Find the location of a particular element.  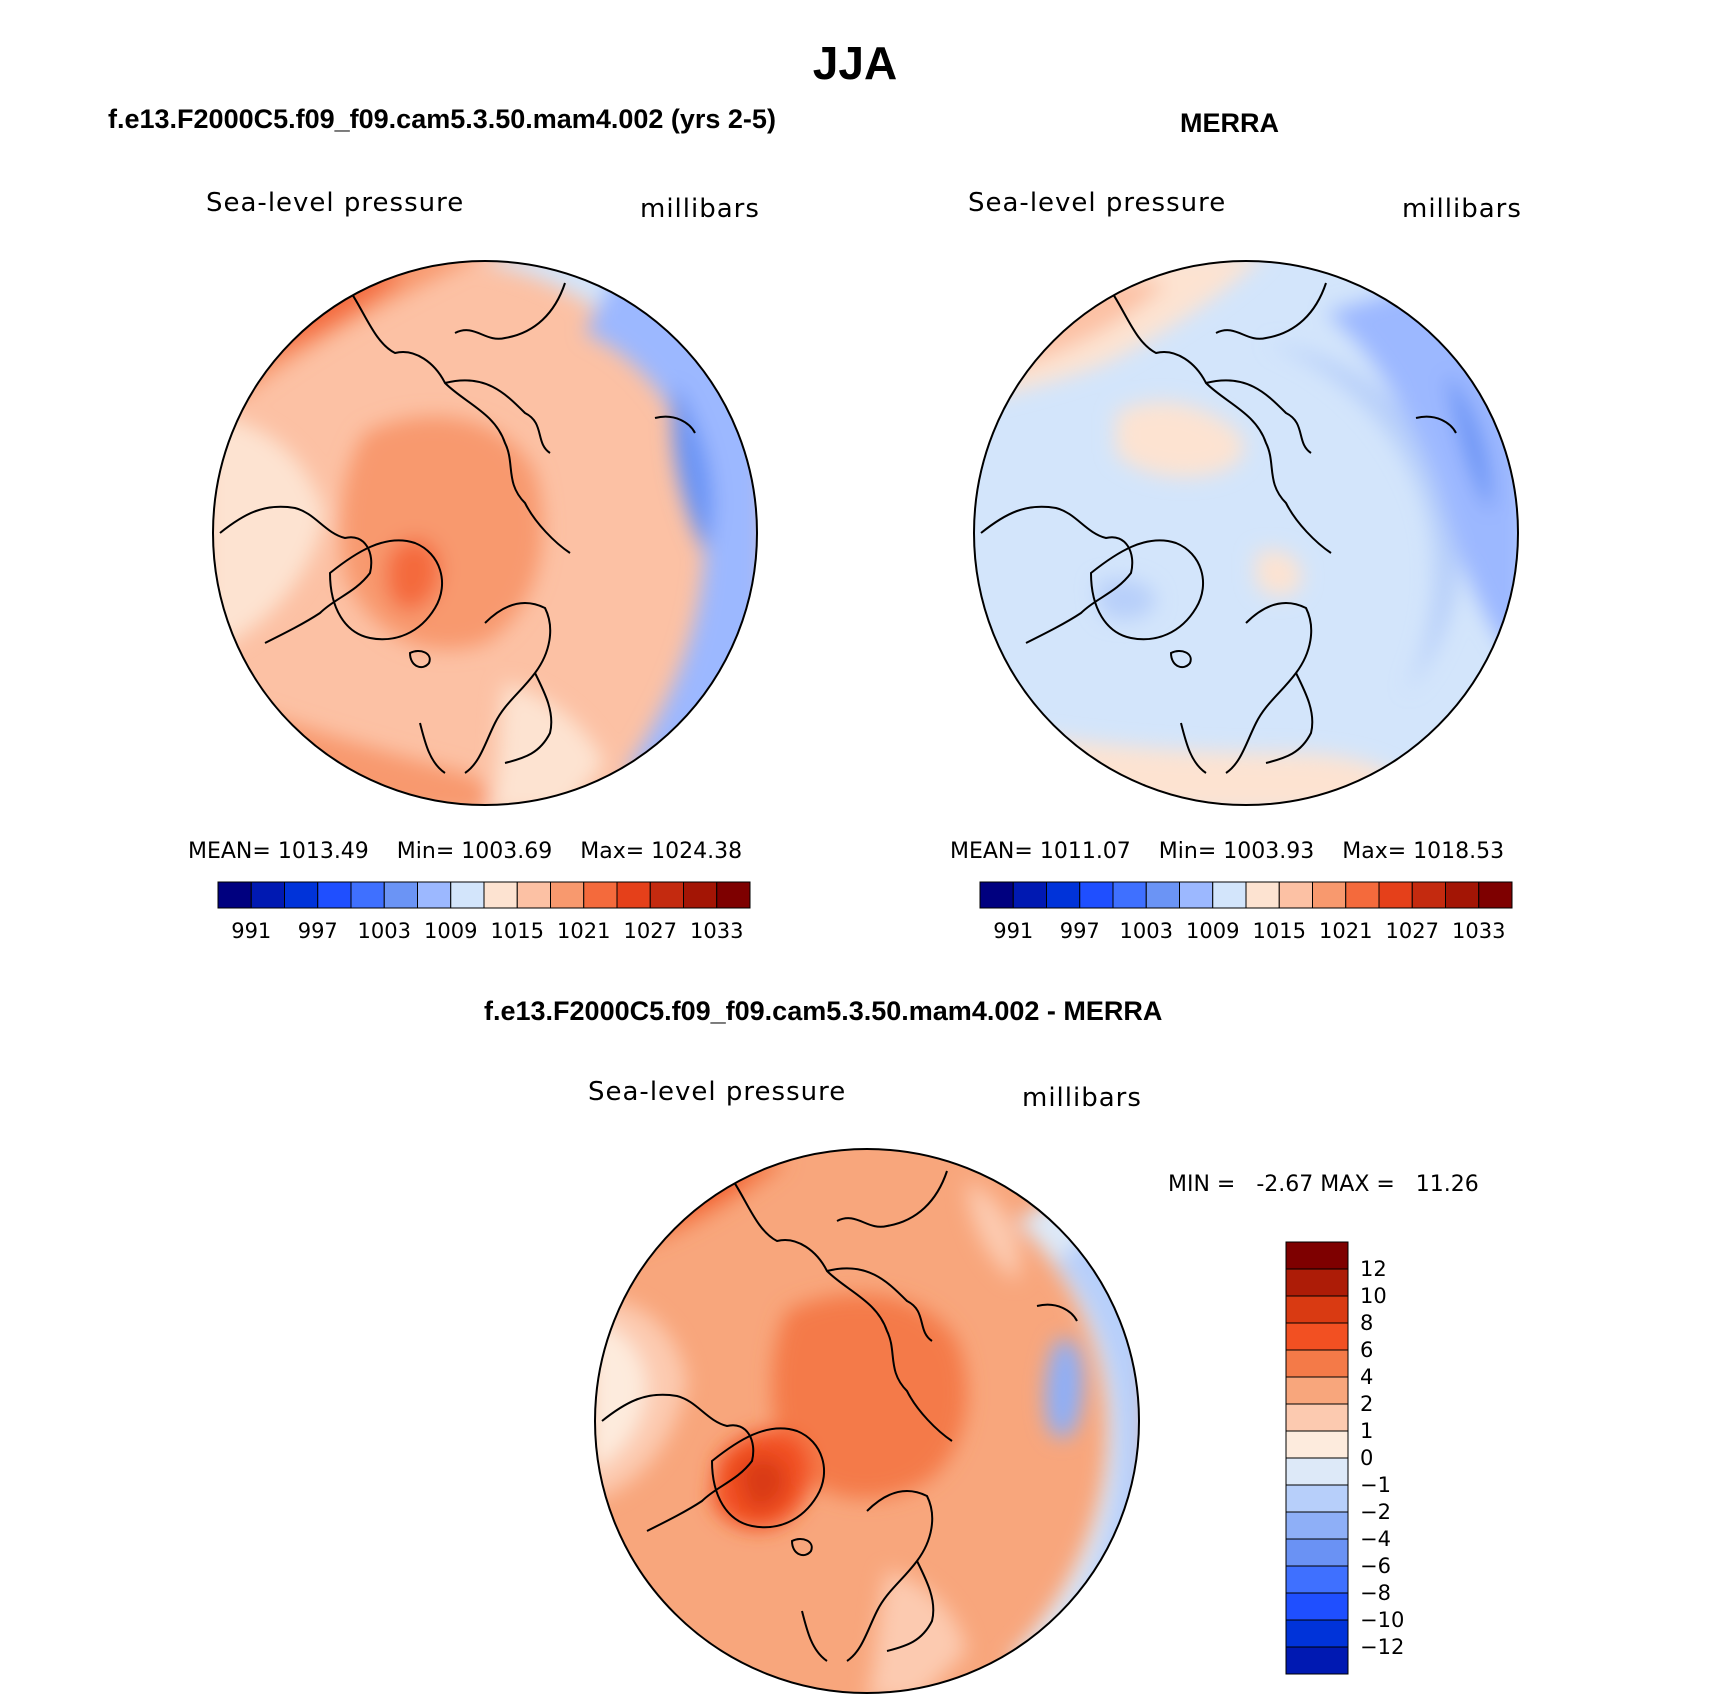

colorbar-tick-label: 4 is located at coordinates (1366, 1377).